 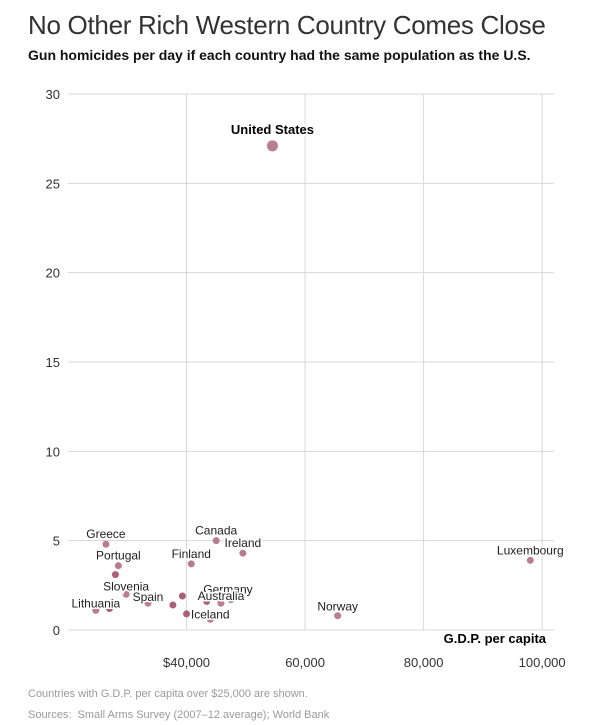 What do you see at coordinates (243, 553) in the screenshot?
I see `data-point-ireland` at bounding box center [243, 553].